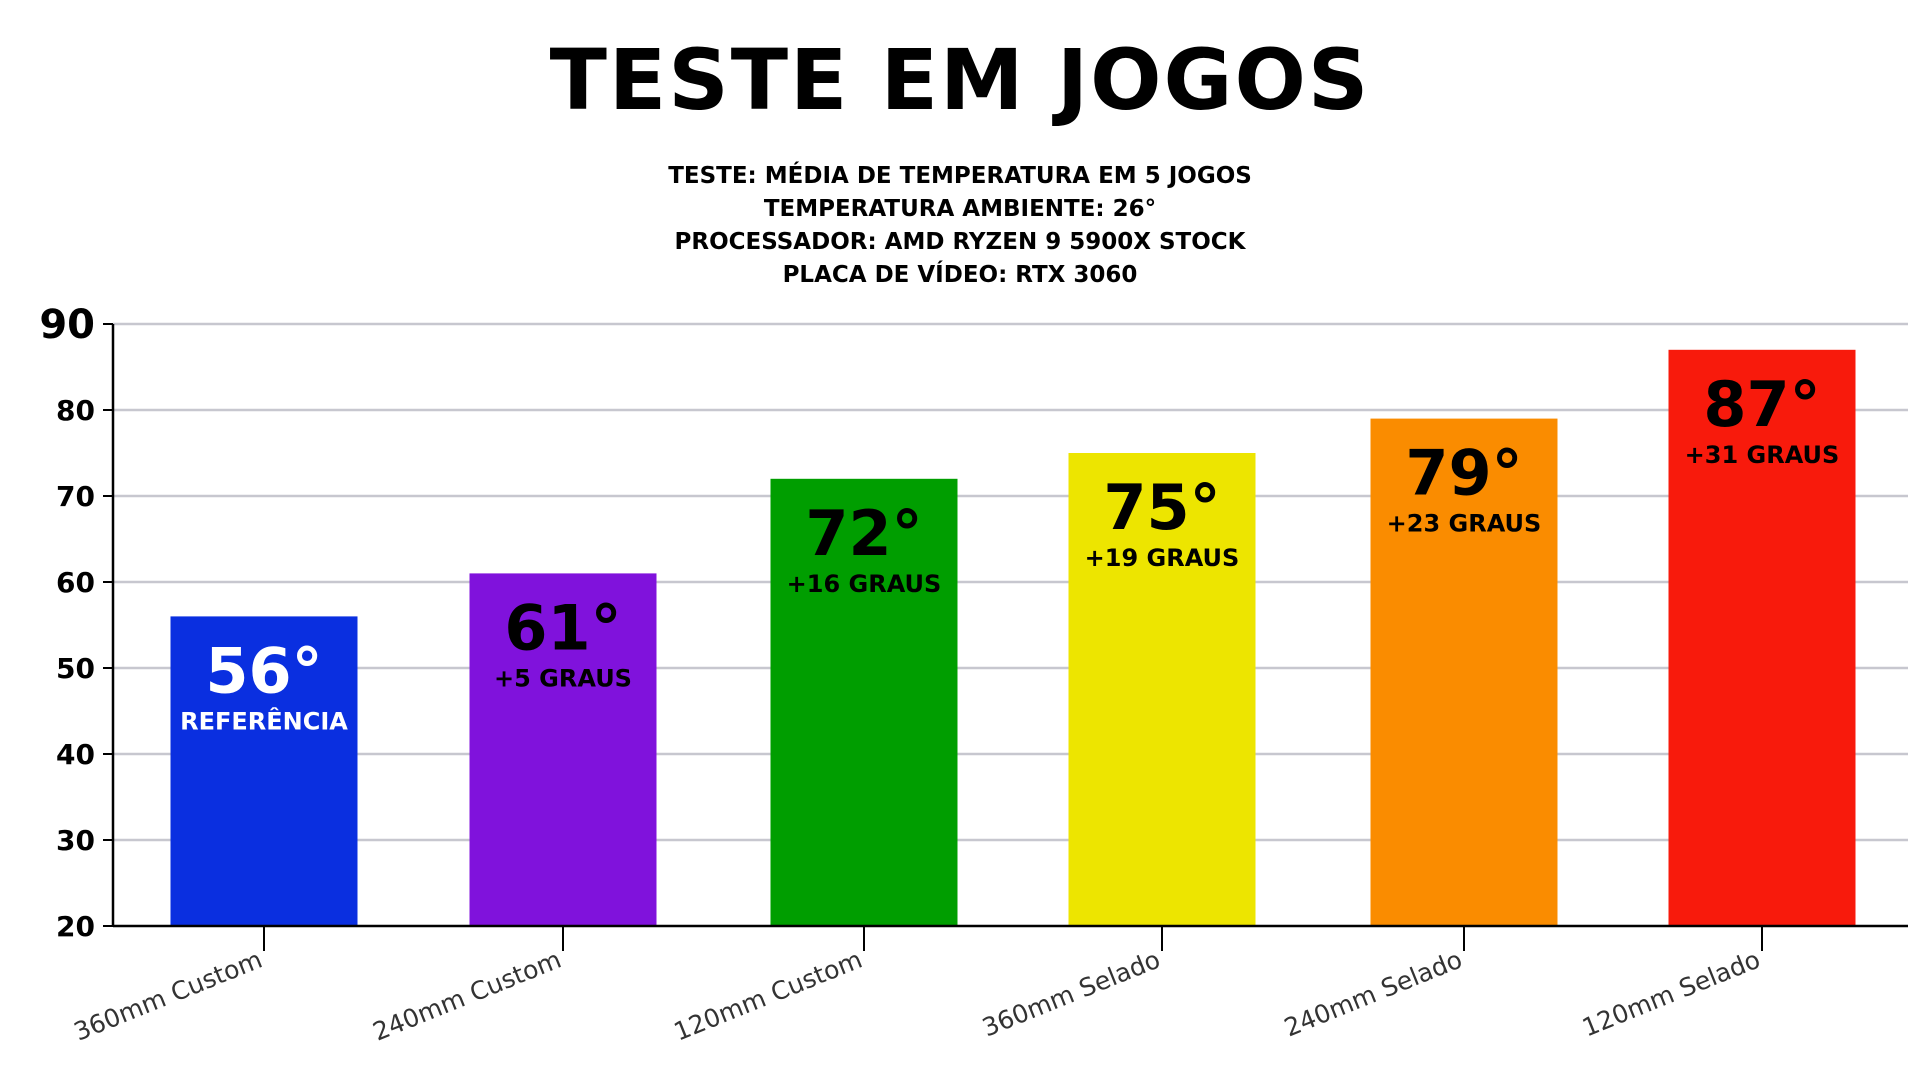 The height and width of the screenshot is (1080, 1920). I want to click on subtitle-line-gpu: PLACA DE VÍDEO: RTX 3060, so click(960, 275).